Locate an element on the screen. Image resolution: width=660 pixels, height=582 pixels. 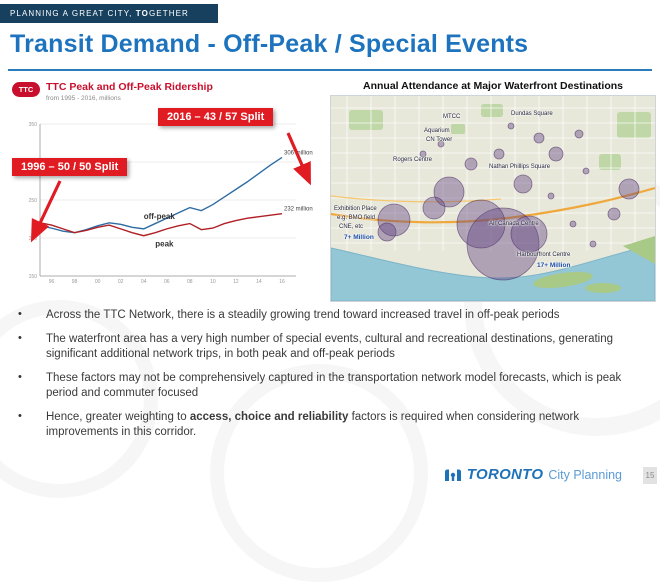
map-place-label: CN Tower is located at coordinates (439, 140).